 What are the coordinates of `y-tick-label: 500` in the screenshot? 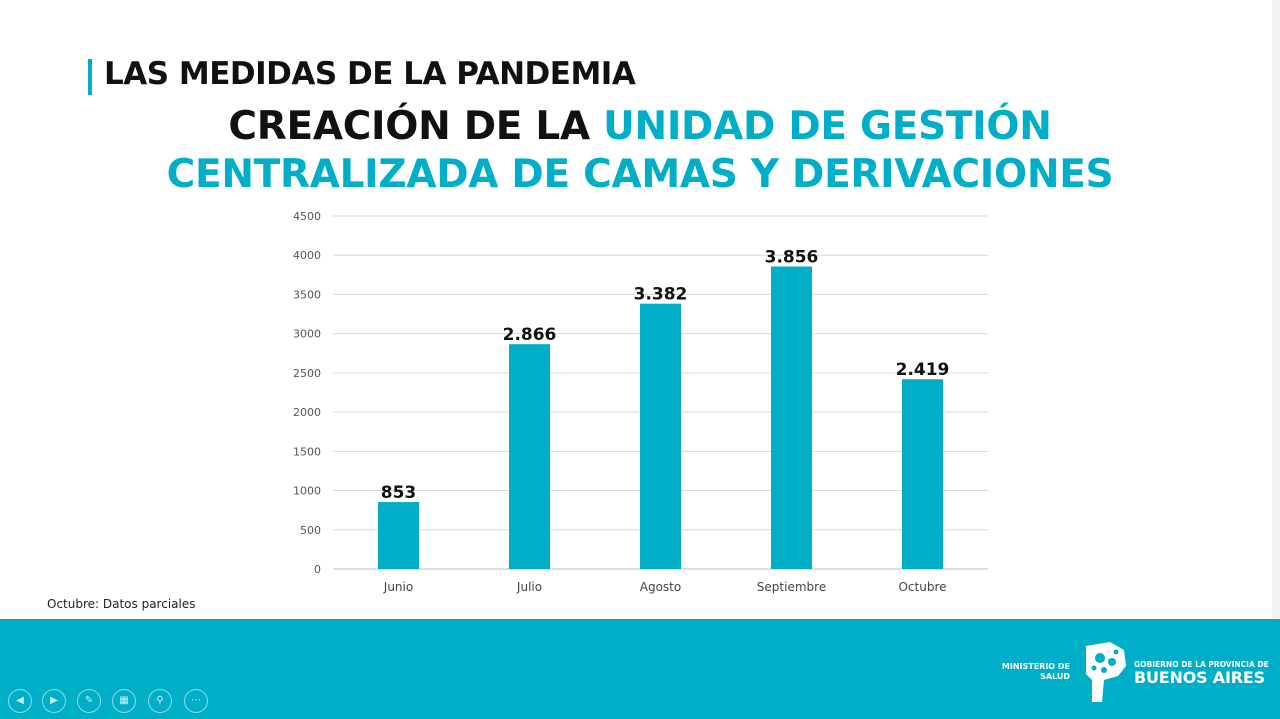 It's located at (310, 530).